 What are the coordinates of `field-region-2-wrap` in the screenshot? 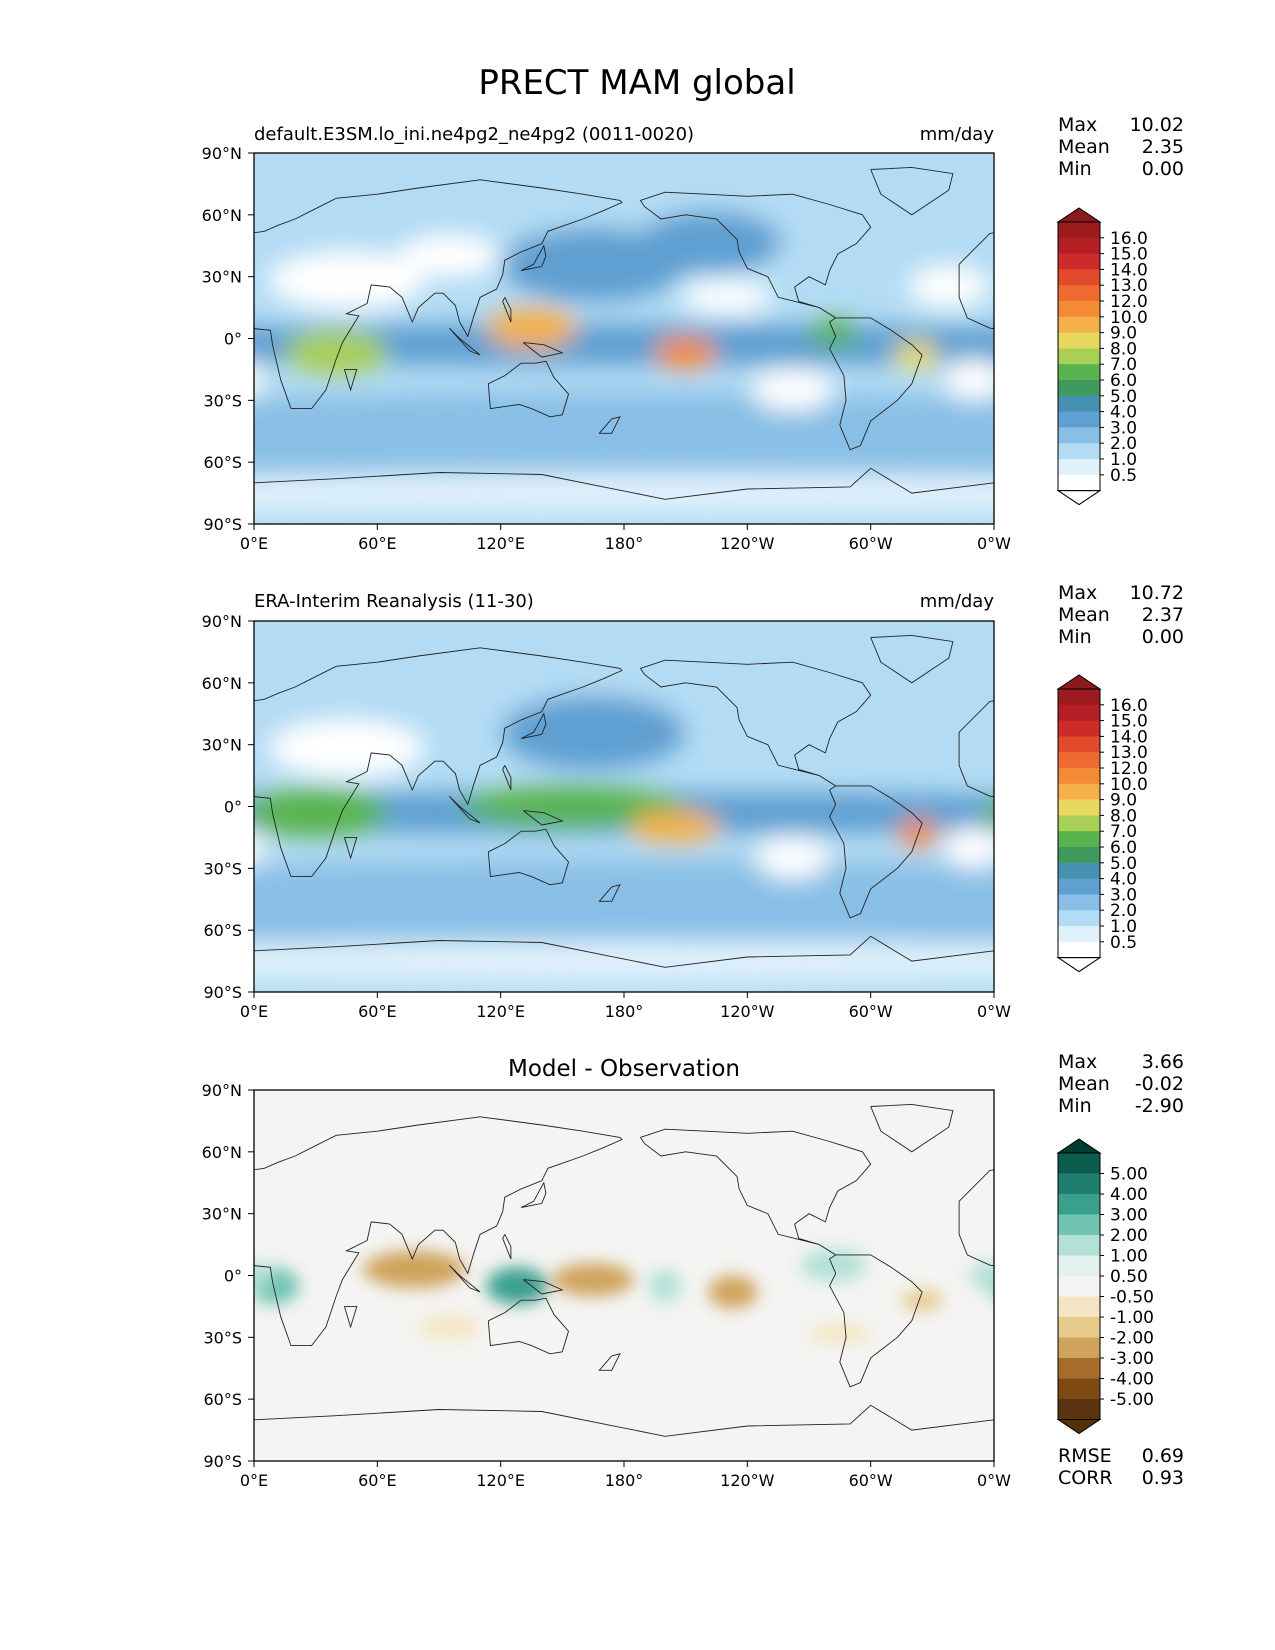 It's located at (809, 961).